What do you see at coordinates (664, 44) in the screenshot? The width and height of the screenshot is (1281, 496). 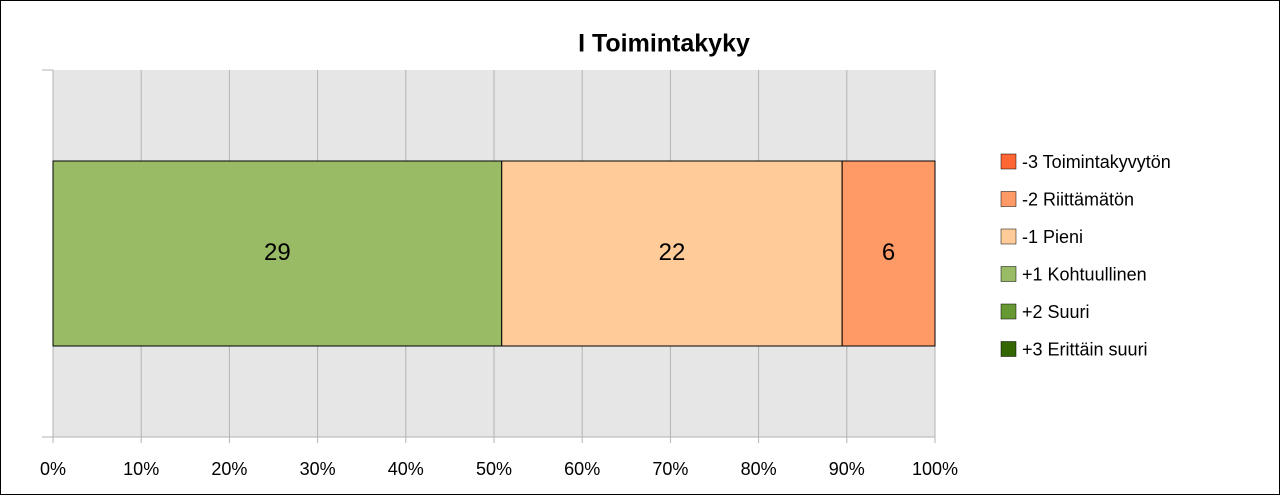 I see `chart-title: I Toimintakyky` at bounding box center [664, 44].